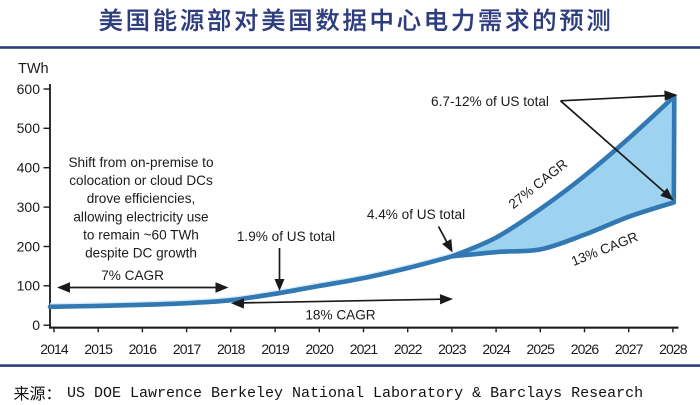  What do you see at coordinates (54, 349) in the screenshot?
I see `svg-text: 2014` at bounding box center [54, 349].